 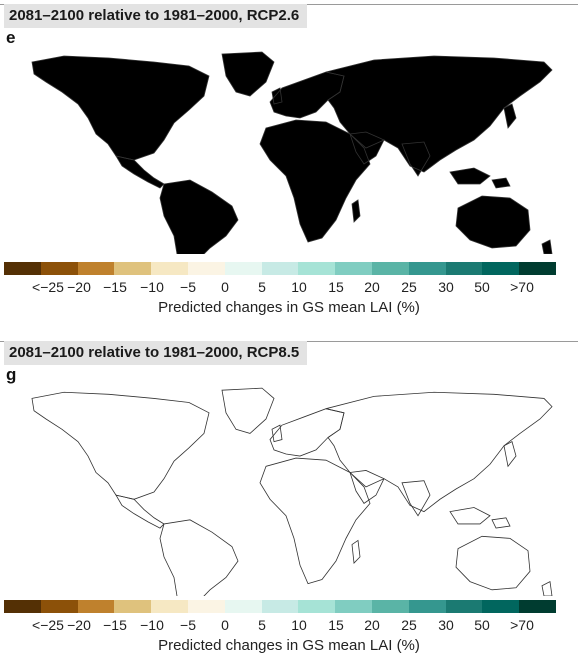 I want to click on panel-letter: e, so click(x=11, y=37).